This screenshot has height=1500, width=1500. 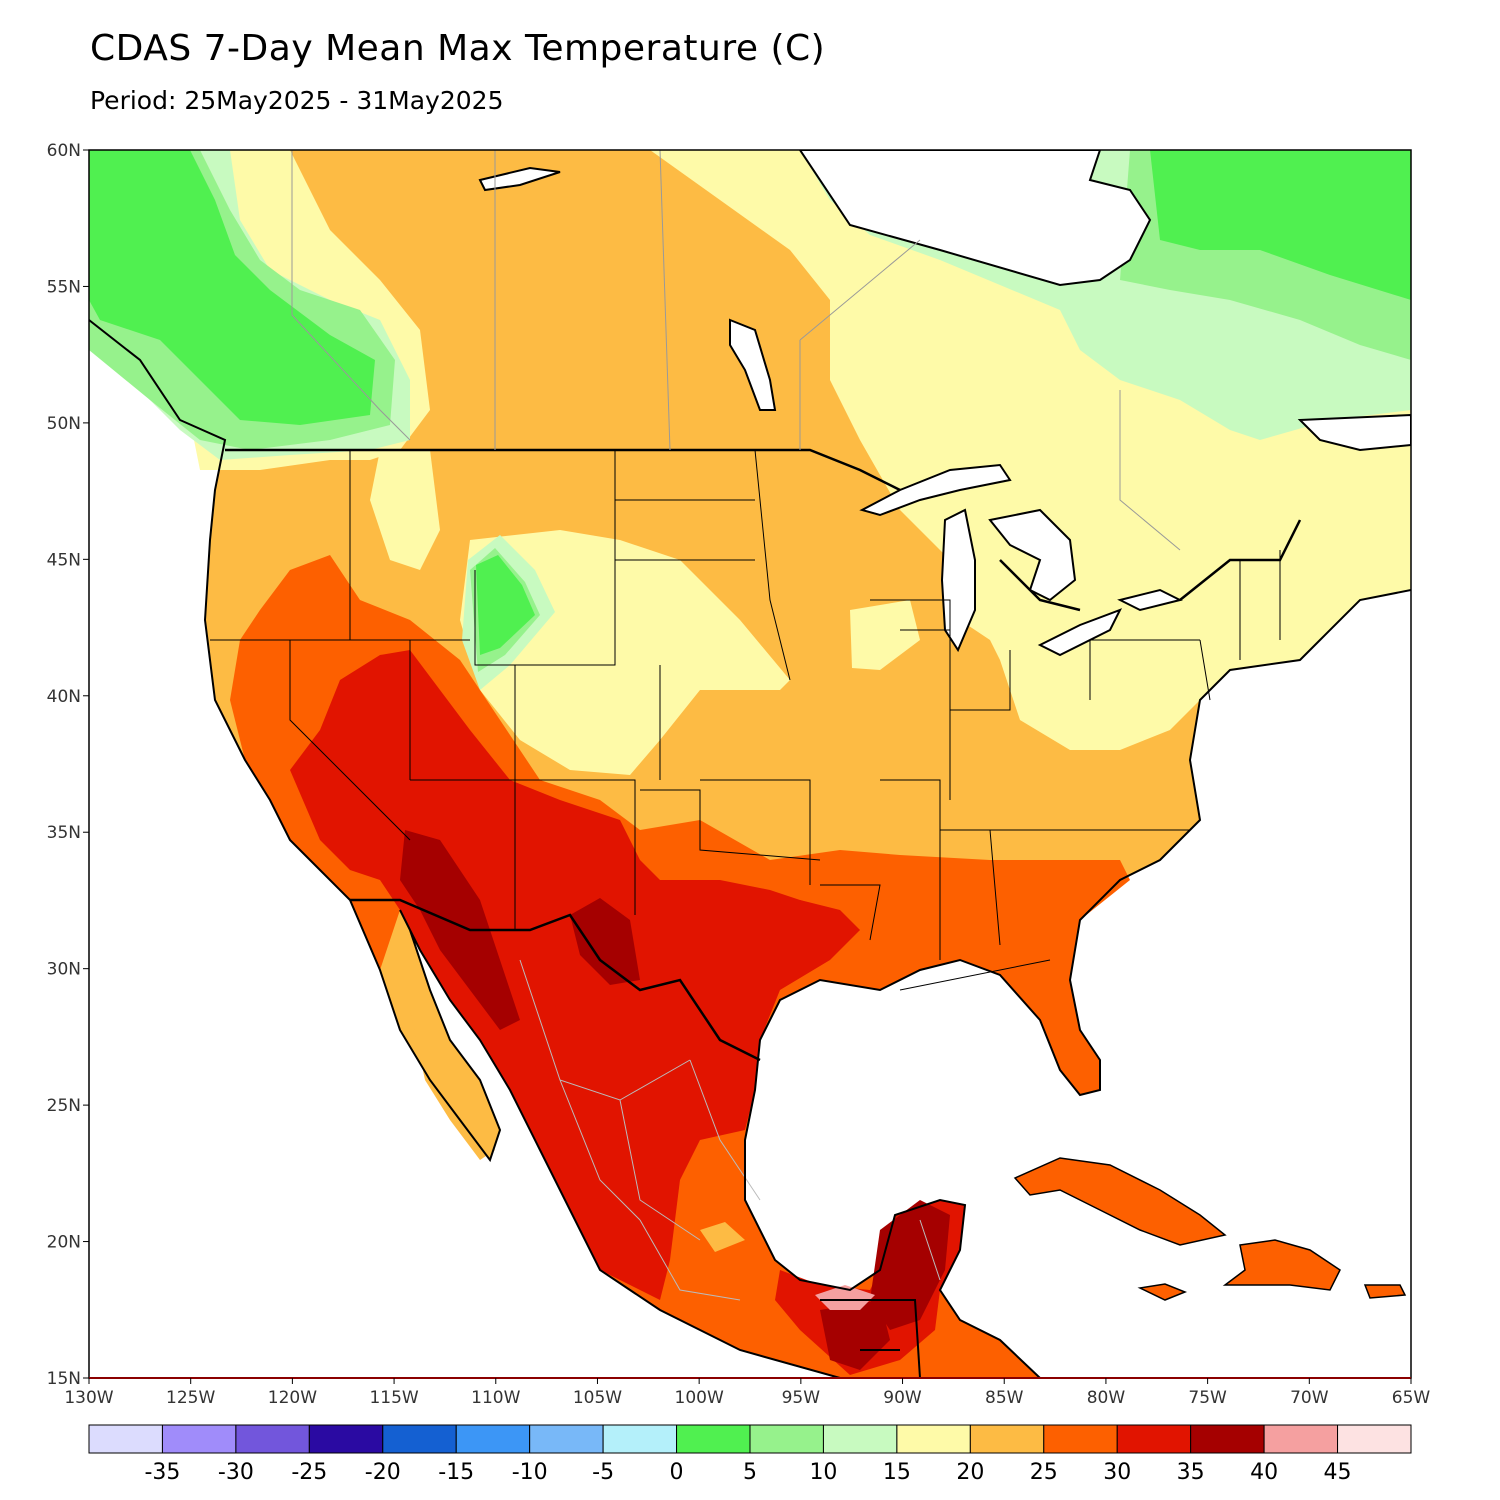 I want to click on colorbar-label: 30, so click(x=1117, y=1472).